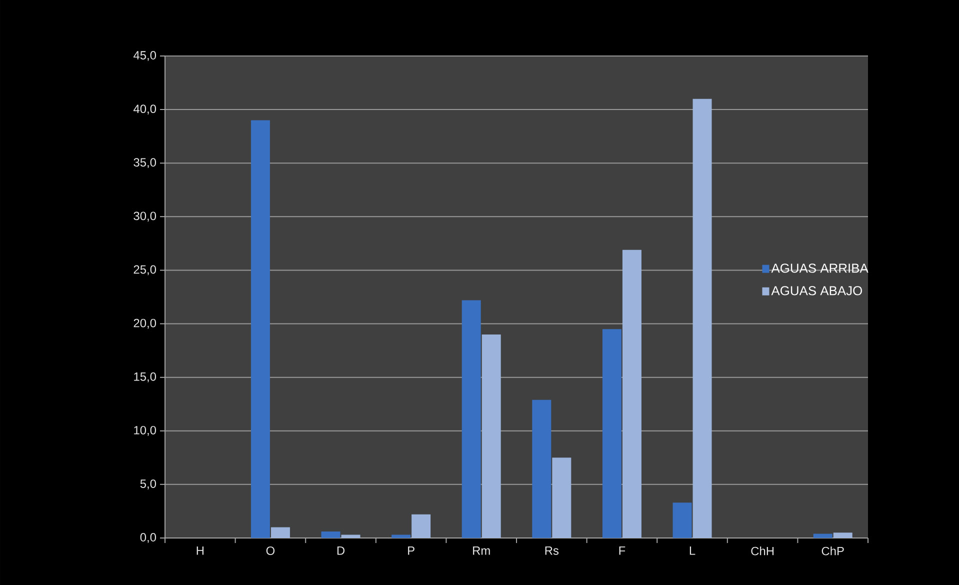 This screenshot has width=959, height=585. Describe the element at coordinates (693, 550) in the screenshot. I see `x-tick-label: L` at that location.